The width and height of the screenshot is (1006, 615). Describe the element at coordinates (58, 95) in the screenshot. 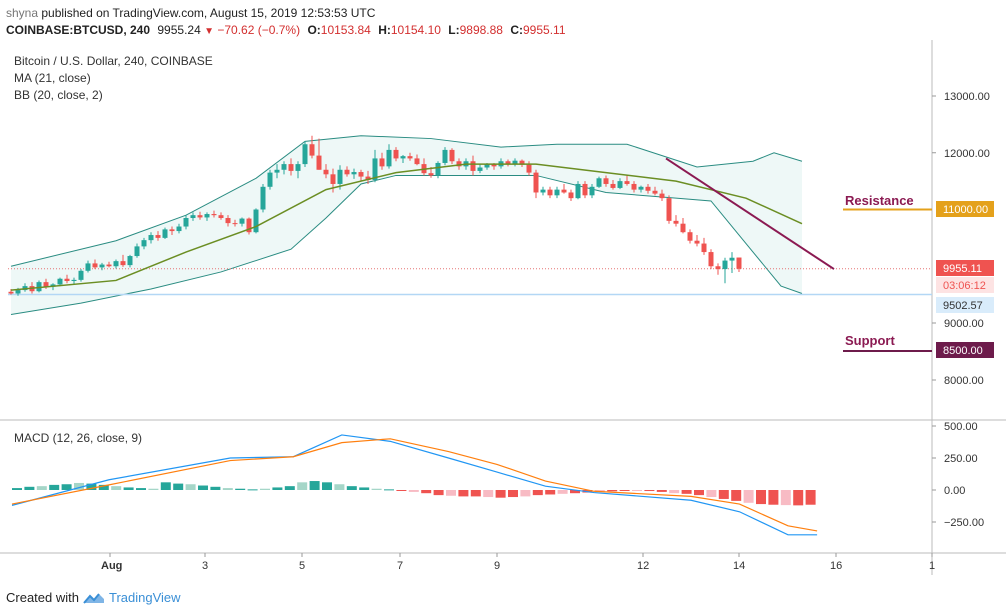

I see `bb-legend: BB (20, close, 2)` at that location.